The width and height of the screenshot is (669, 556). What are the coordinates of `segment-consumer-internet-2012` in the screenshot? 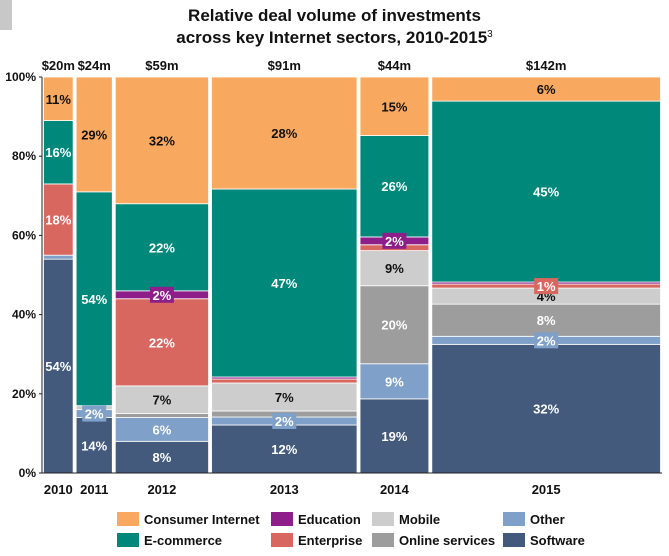 It's located at (161, 140).